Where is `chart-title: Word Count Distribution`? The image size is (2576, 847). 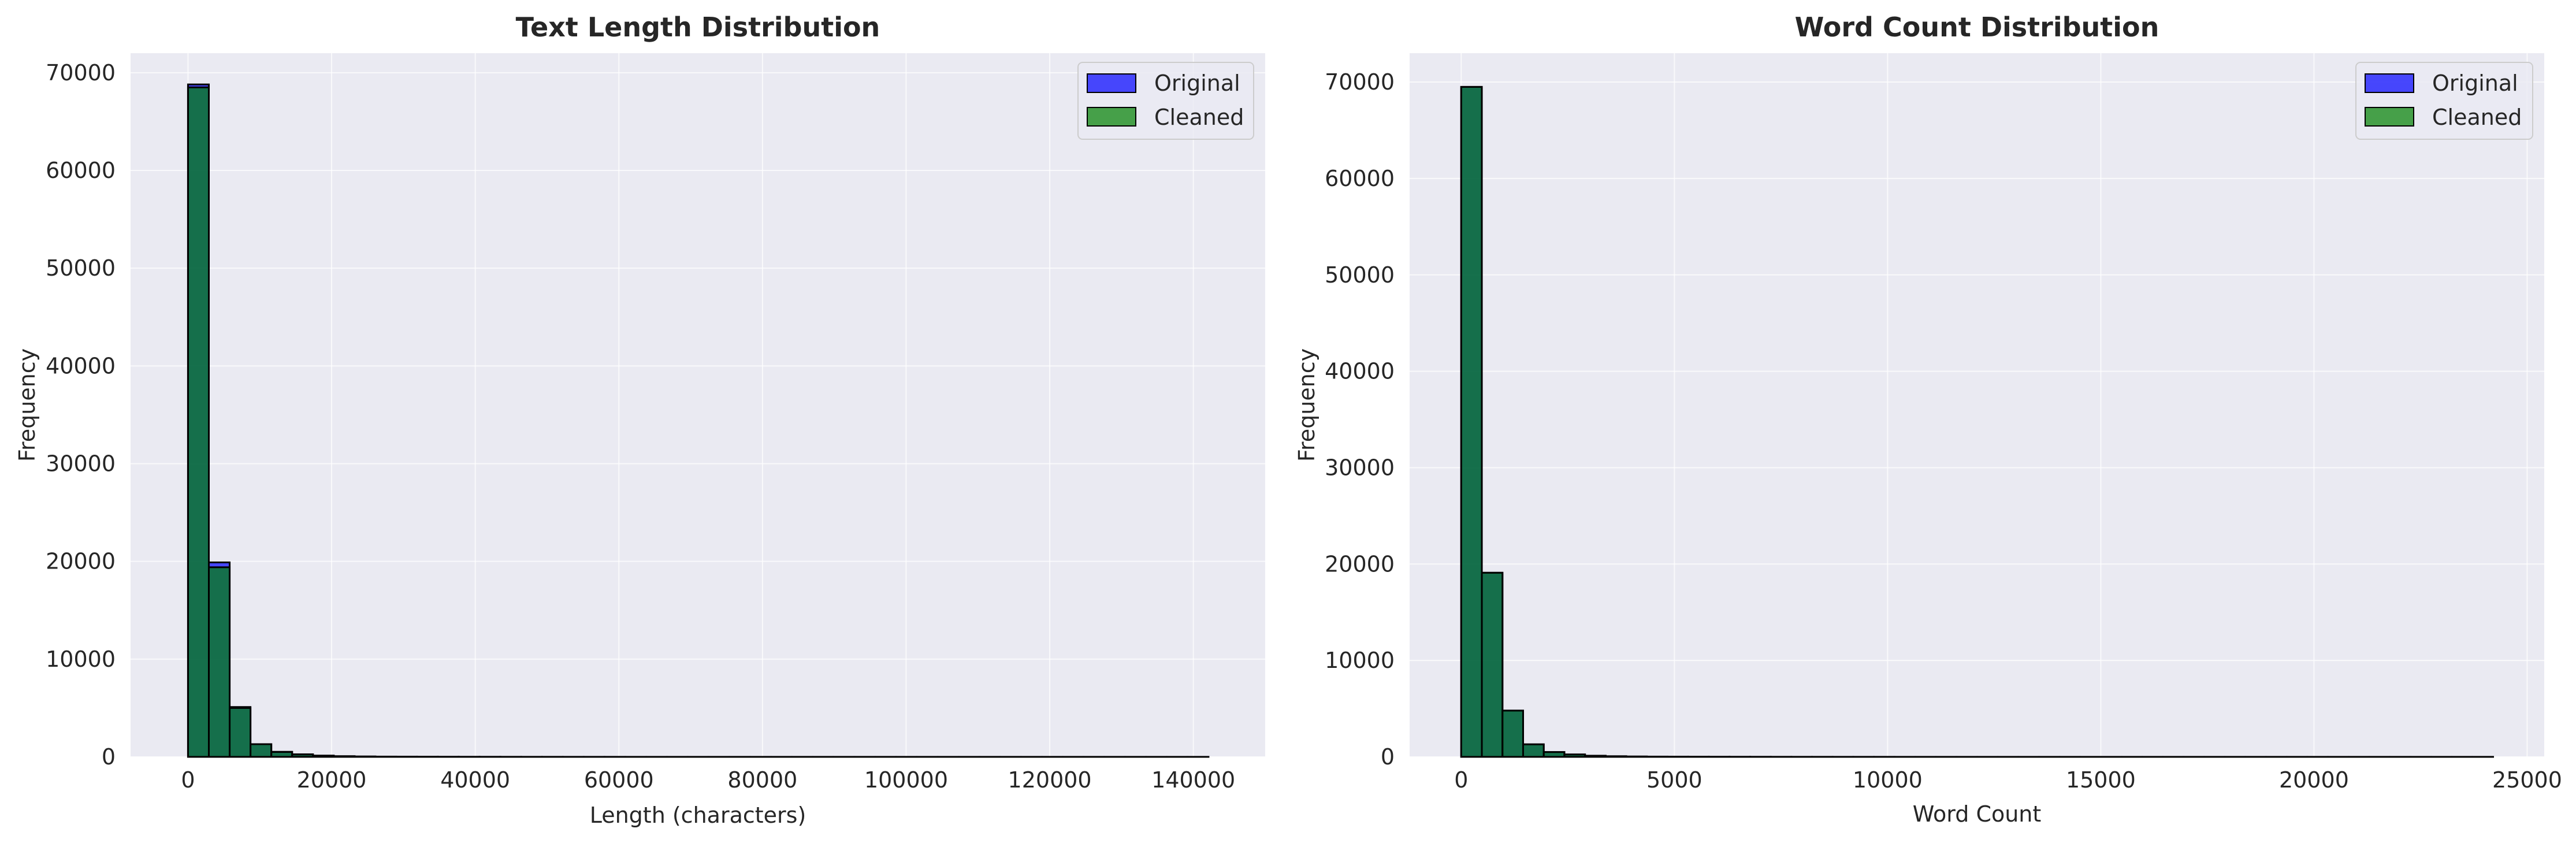 chart-title: Word Count Distribution is located at coordinates (1977, 27).